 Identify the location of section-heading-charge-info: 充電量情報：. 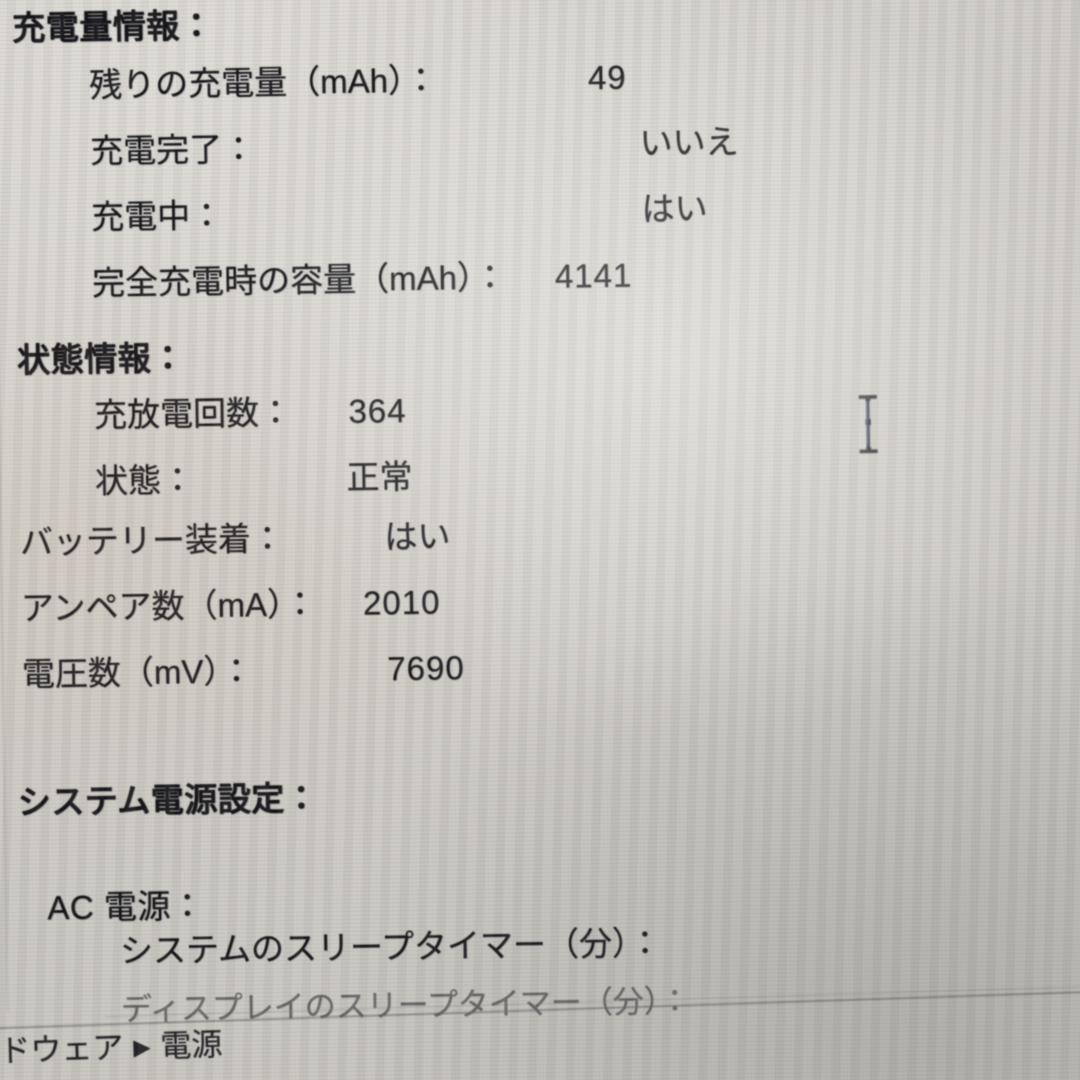
(113, 26).